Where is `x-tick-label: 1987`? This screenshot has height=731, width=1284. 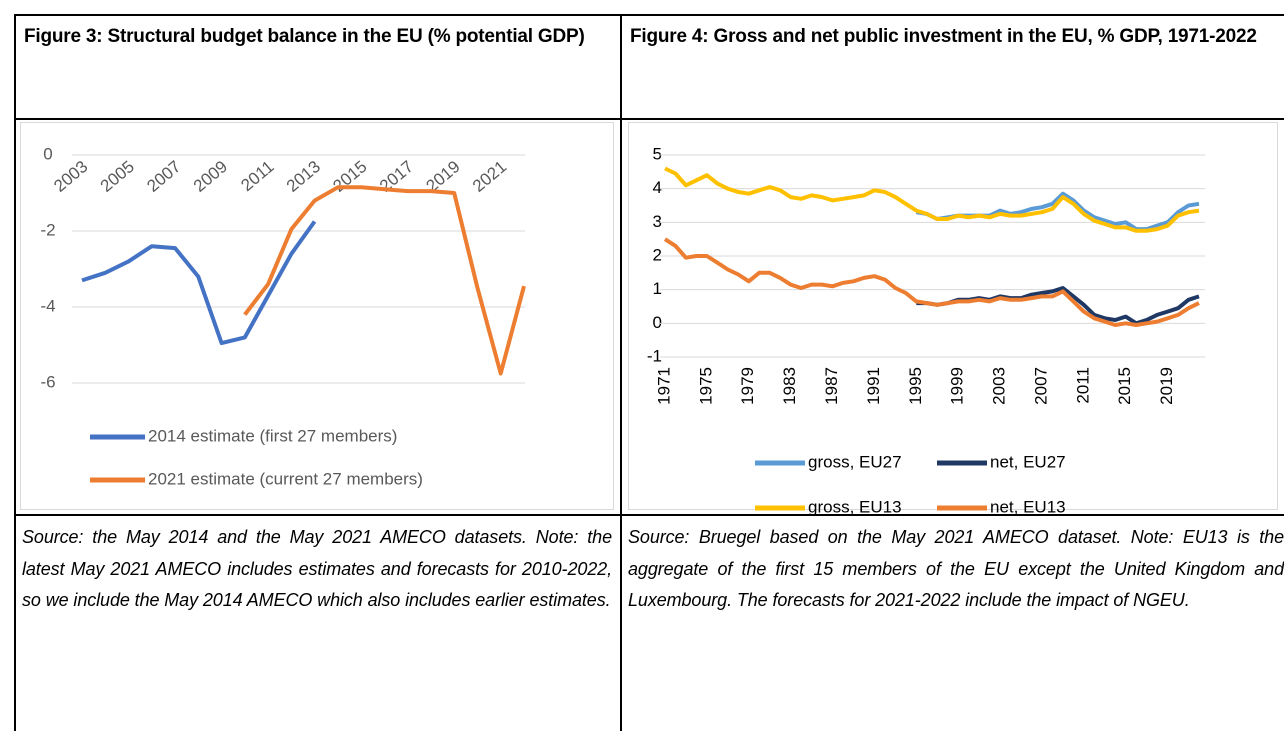
x-tick-label: 1987 is located at coordinates (831, 386).